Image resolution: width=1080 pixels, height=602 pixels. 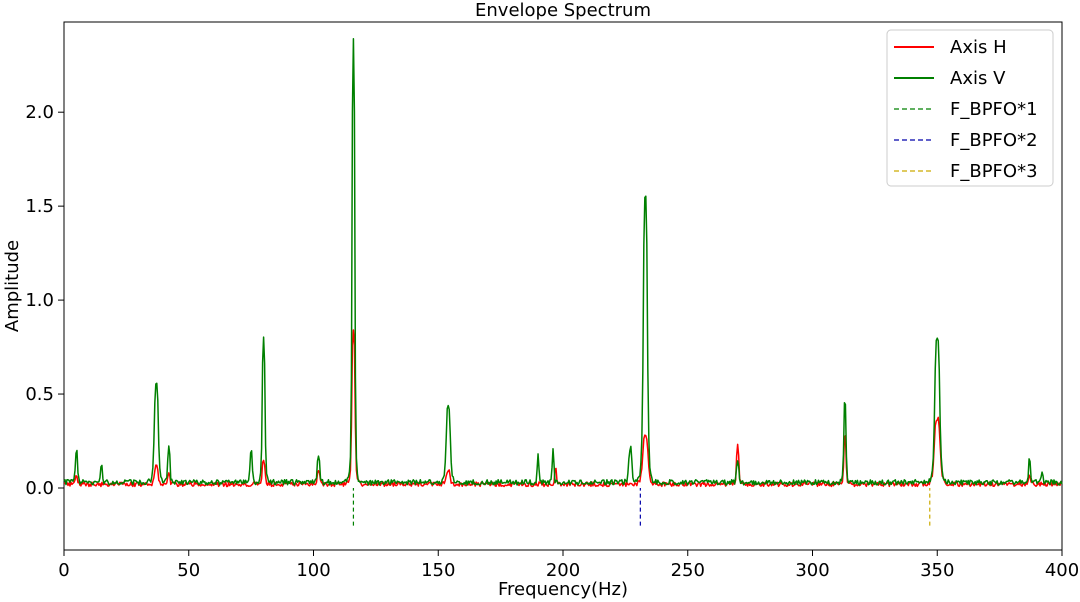 I want to click on legend: Axis H Axis V F_BPFO*1 F_BPFO*2 F_BPFO*3, so click(x=970, y=108).